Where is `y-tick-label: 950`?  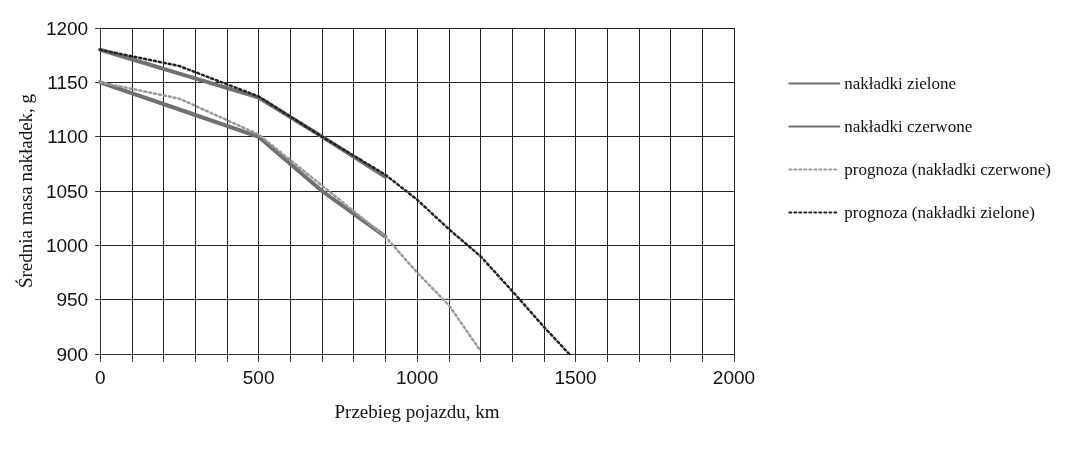
y-tick-label: 950 is located at coordinates (72, 300).